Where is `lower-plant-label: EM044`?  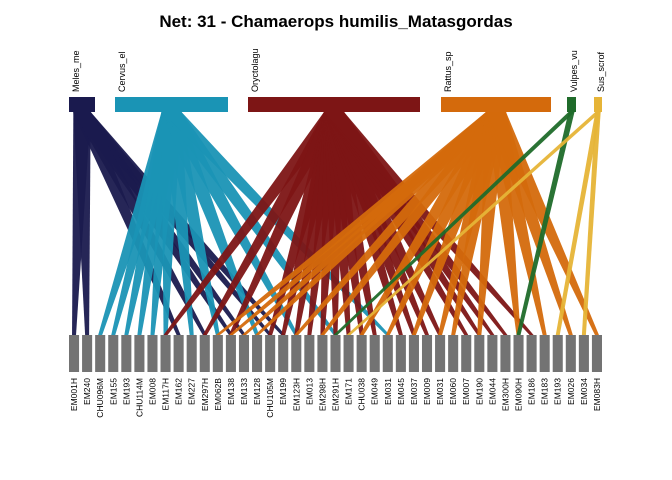
lower-plant-label: EM044 is located at coordinates (492, 391).